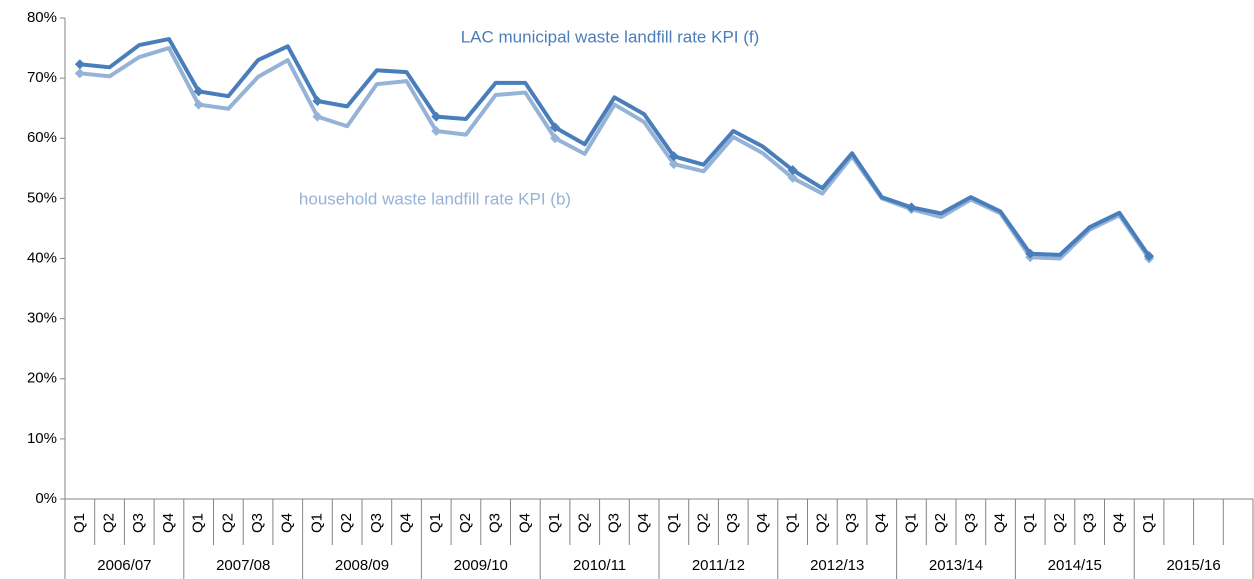 The width and height of the screenshot is (1254, 579). What do you see at coordinates (481, 565) in the screenshot?
I see `x-group-label: 2009/10` at bounding box center [481, 565].